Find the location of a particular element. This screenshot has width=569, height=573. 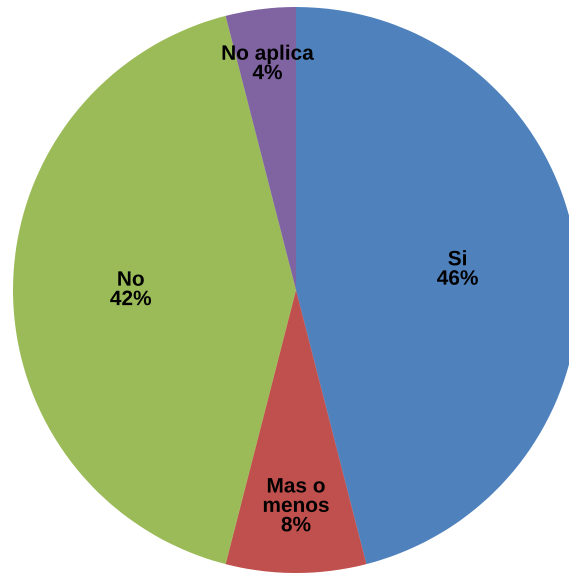

slice-label: No is located at coordinates (131, 278).